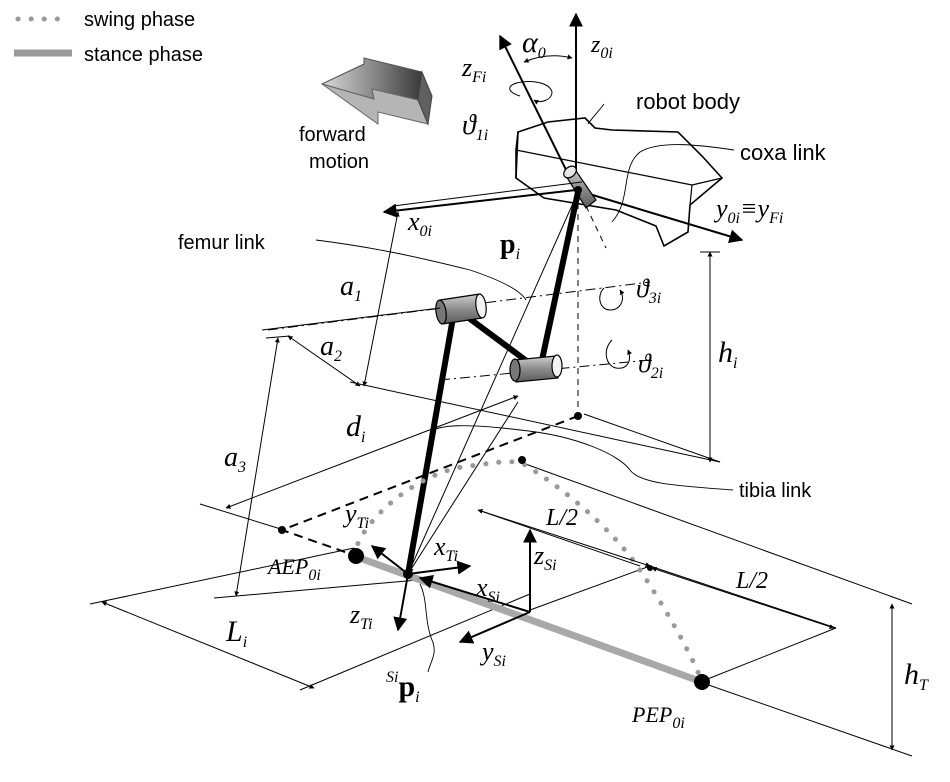 This screenshot has height=782, width=950. What do you see at coordinates (536, 368) in the screenshot?
I see `tibia-joint` at bounding box center [536, 368].